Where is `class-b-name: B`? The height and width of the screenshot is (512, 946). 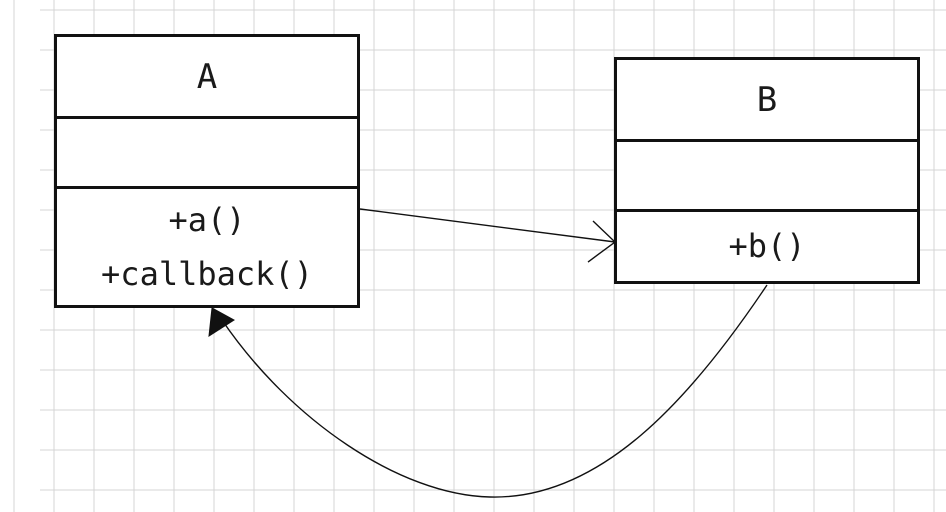 class-b-name: B is located at coordinates (767, 101).